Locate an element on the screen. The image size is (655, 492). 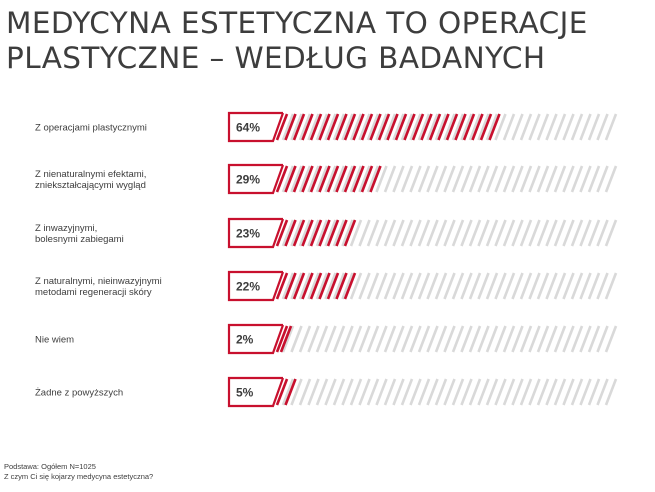
category-label: Z nienaturalnymi efektami, is located at coordinates (90, 174).